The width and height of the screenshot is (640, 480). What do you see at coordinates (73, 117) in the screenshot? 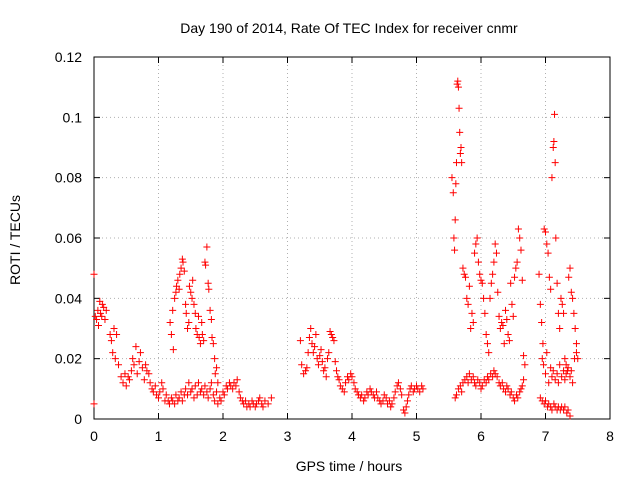
I see `y-tick-label: 0.1` at bounding box center [73, 117].